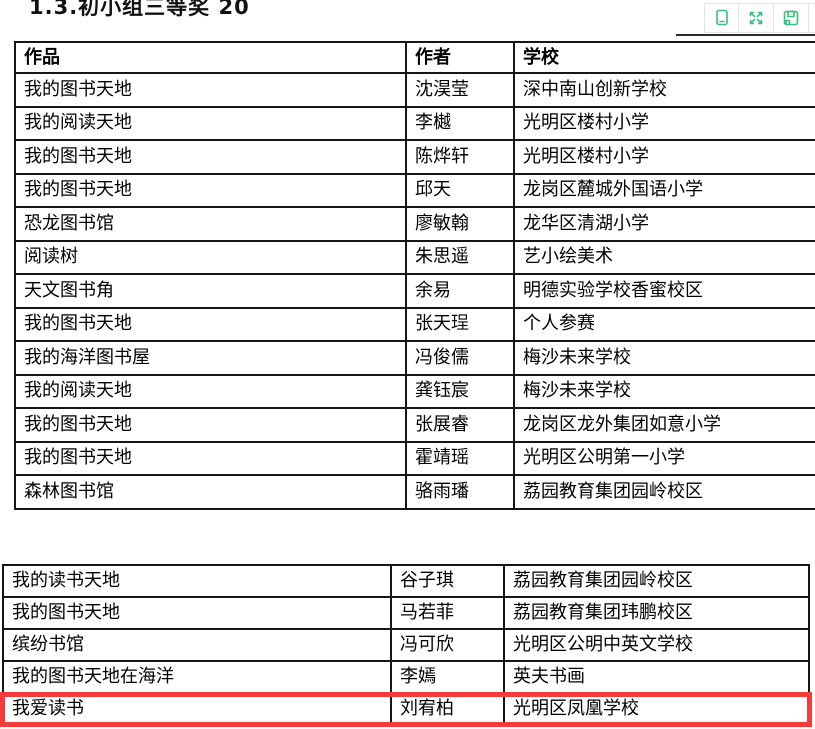 This screenshot has height=729, width=815. What do you see at coordinates (664, 291) in the screenshot?
I see `cell-school: 明德实验学校香蜜校区` at bounding box center [664, 291].